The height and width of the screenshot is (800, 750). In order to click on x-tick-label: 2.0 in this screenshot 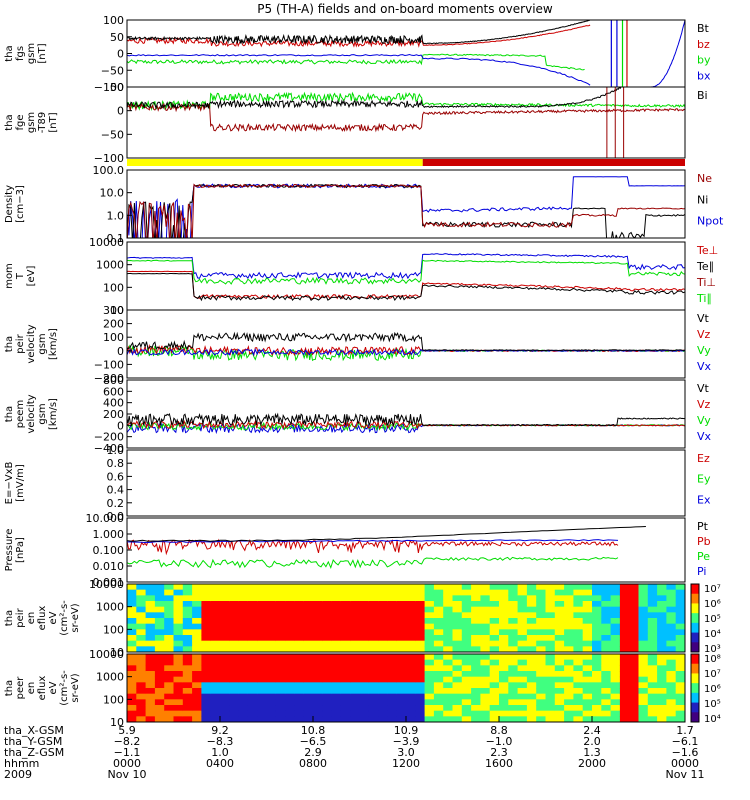, I will do `click(592, 741)`.